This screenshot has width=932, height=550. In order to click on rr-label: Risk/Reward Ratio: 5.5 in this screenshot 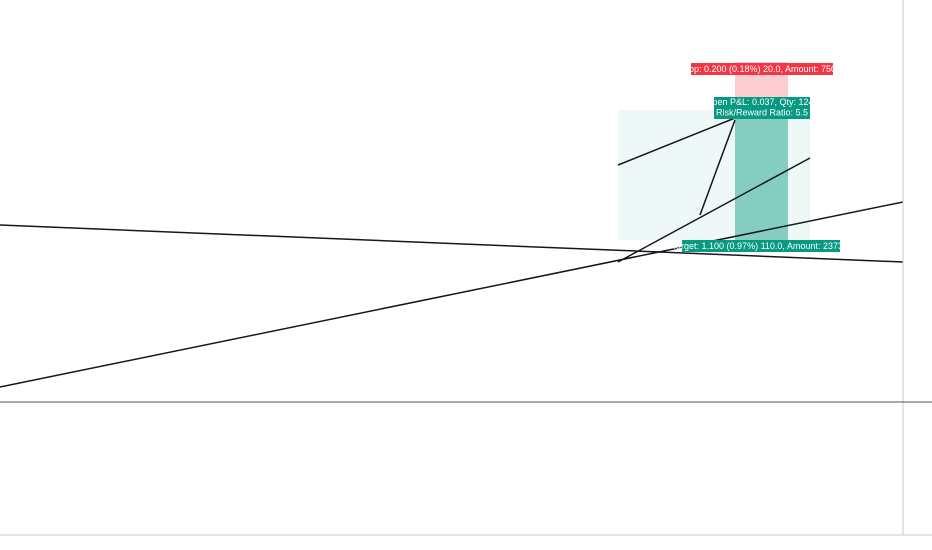, I will do `click(762, 112)`.